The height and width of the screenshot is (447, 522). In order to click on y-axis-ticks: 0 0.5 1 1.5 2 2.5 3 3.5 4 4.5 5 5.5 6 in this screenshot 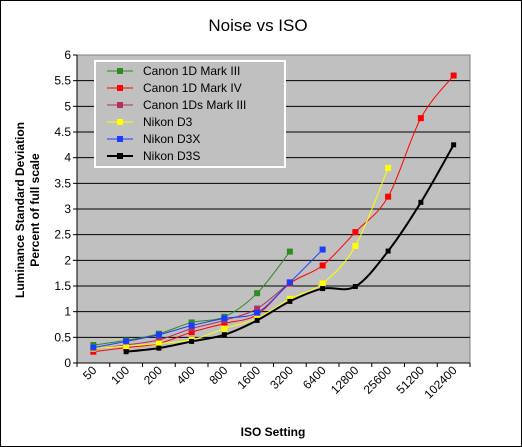, I will do `click(66, 209)`.